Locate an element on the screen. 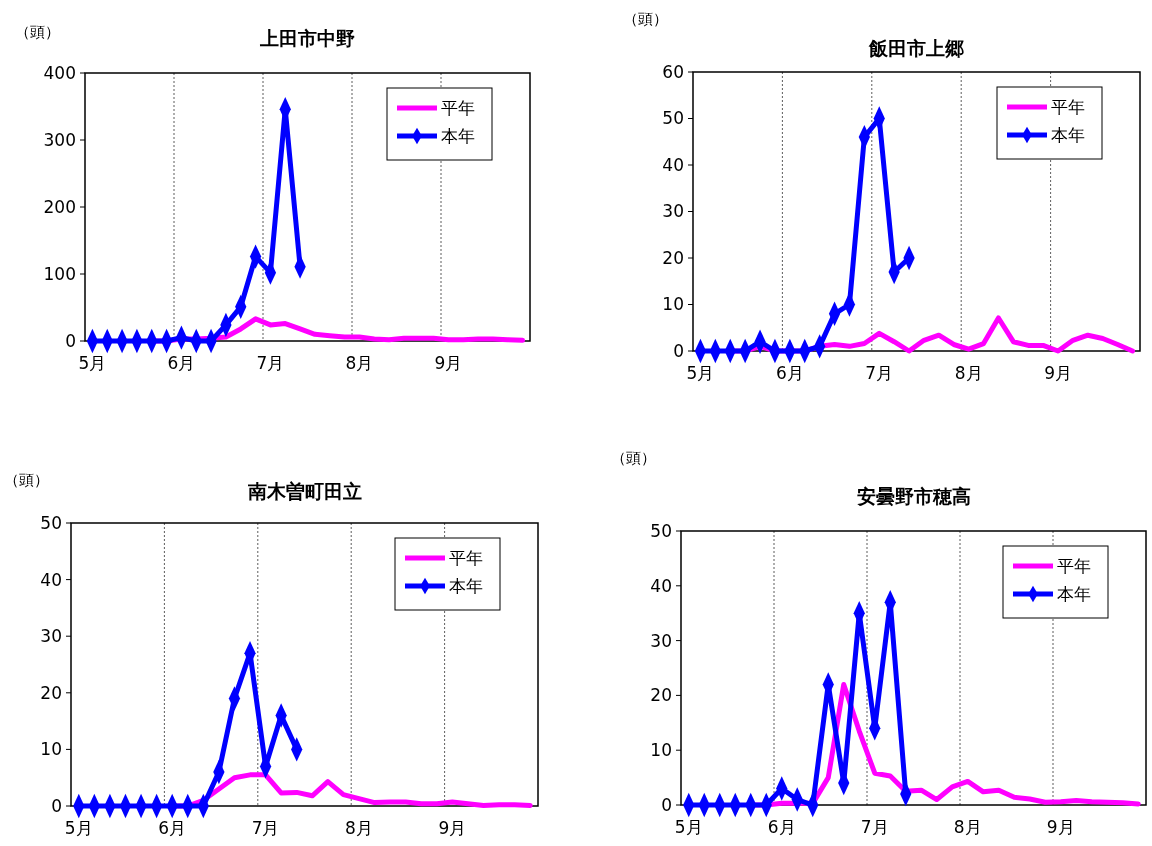 This screenshot has width=1152, height=846. y-tick-label: 60 is located at coordinates (673, 71).